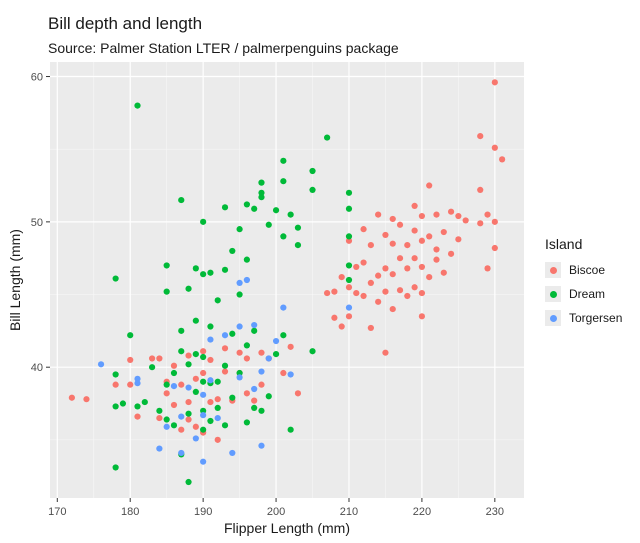  I want to click on legend-title: Island, so click(564, 244).